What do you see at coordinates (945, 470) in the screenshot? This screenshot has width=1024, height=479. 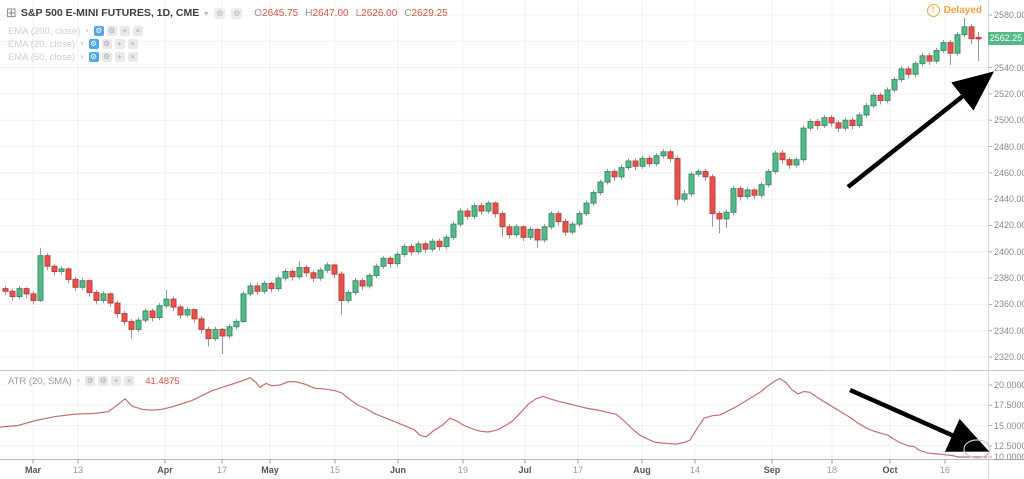 I see `time-axis-label: 16` at bounding box center [945, 470].